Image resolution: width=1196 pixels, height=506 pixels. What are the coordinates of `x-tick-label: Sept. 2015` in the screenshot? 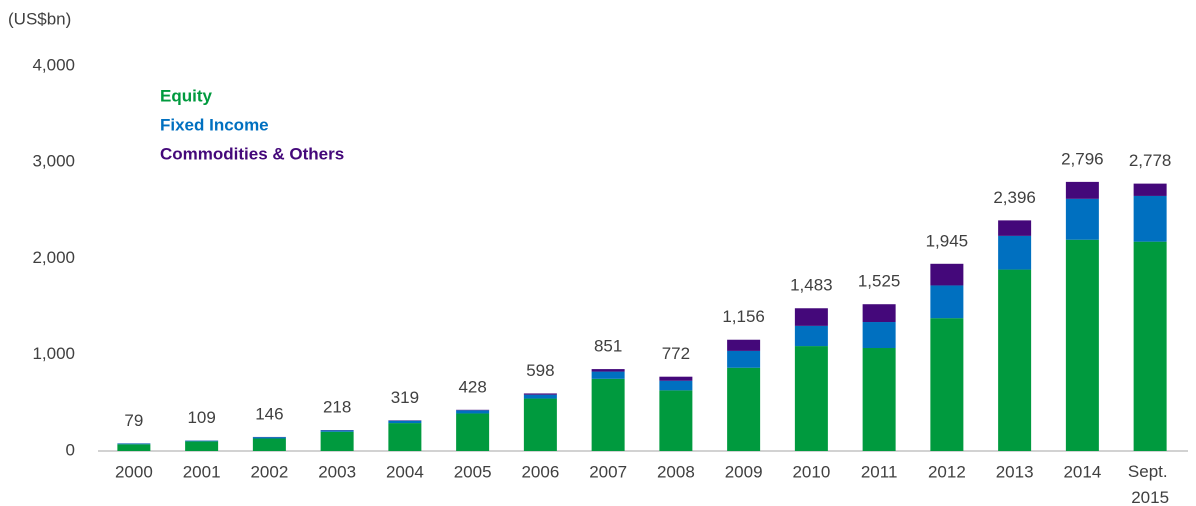 It's located at (1150, 484).